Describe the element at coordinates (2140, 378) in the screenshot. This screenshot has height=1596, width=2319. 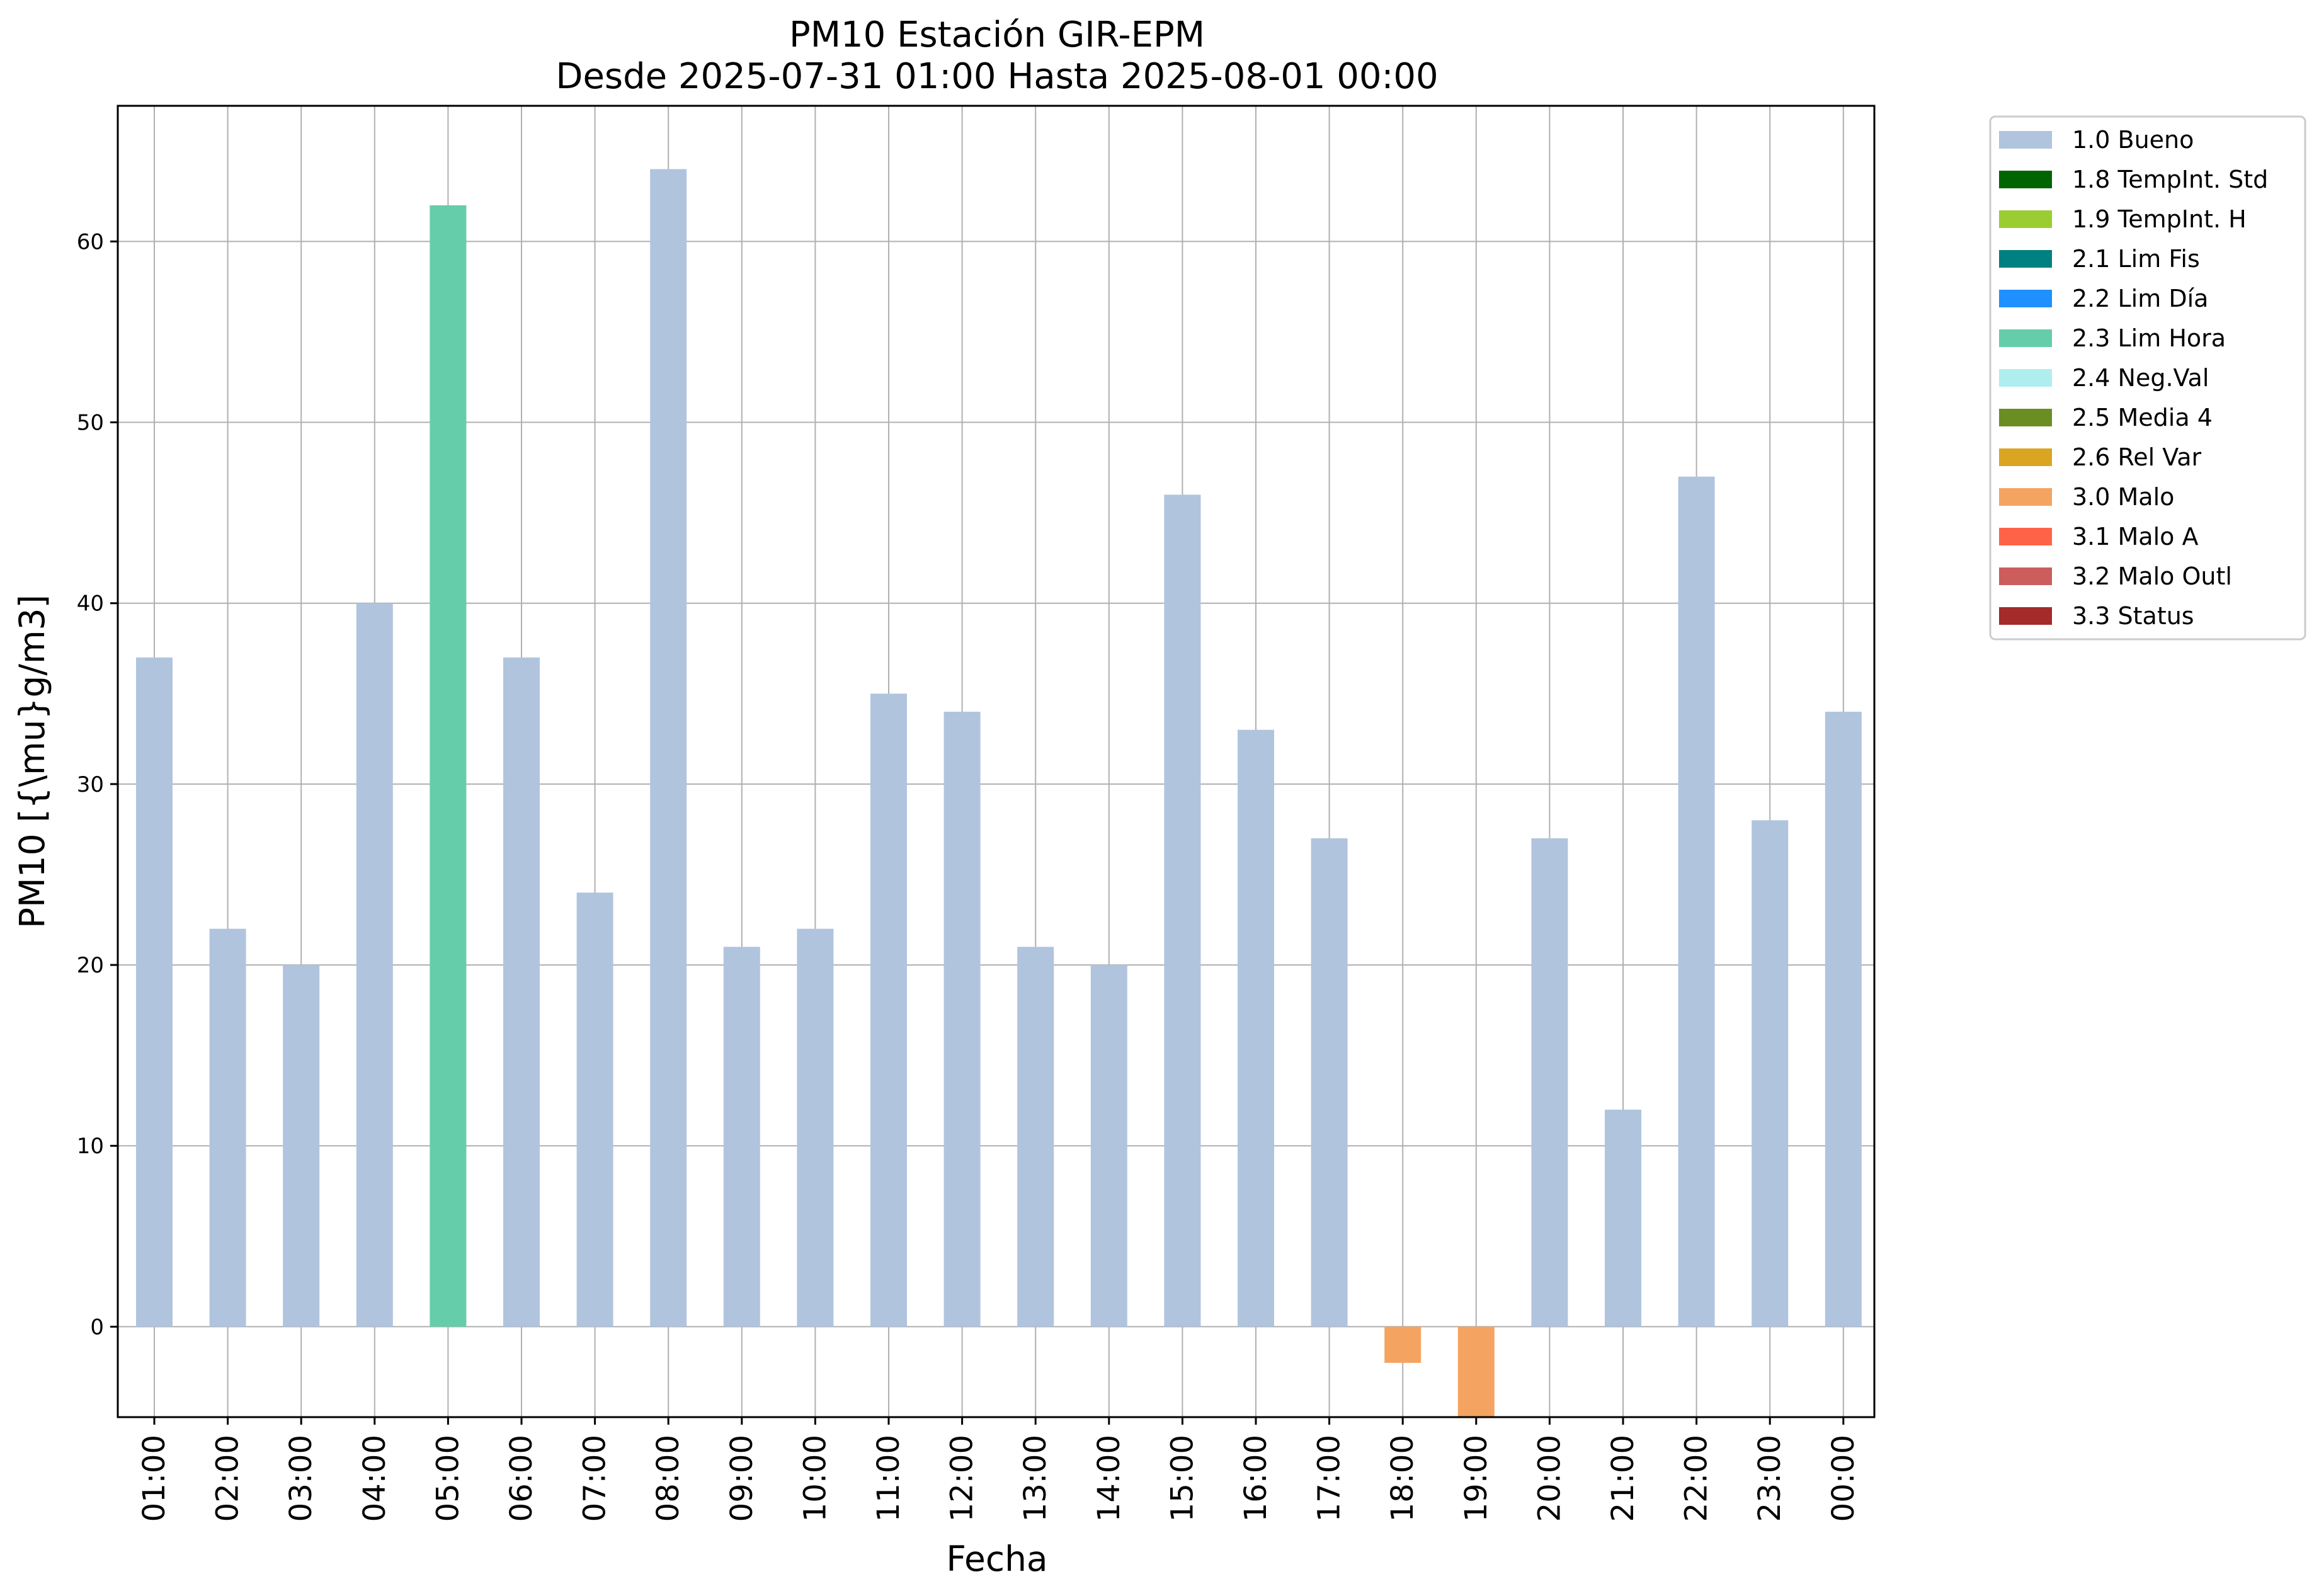
I see `legend-label: 2.4 Neg.Val` at that location.